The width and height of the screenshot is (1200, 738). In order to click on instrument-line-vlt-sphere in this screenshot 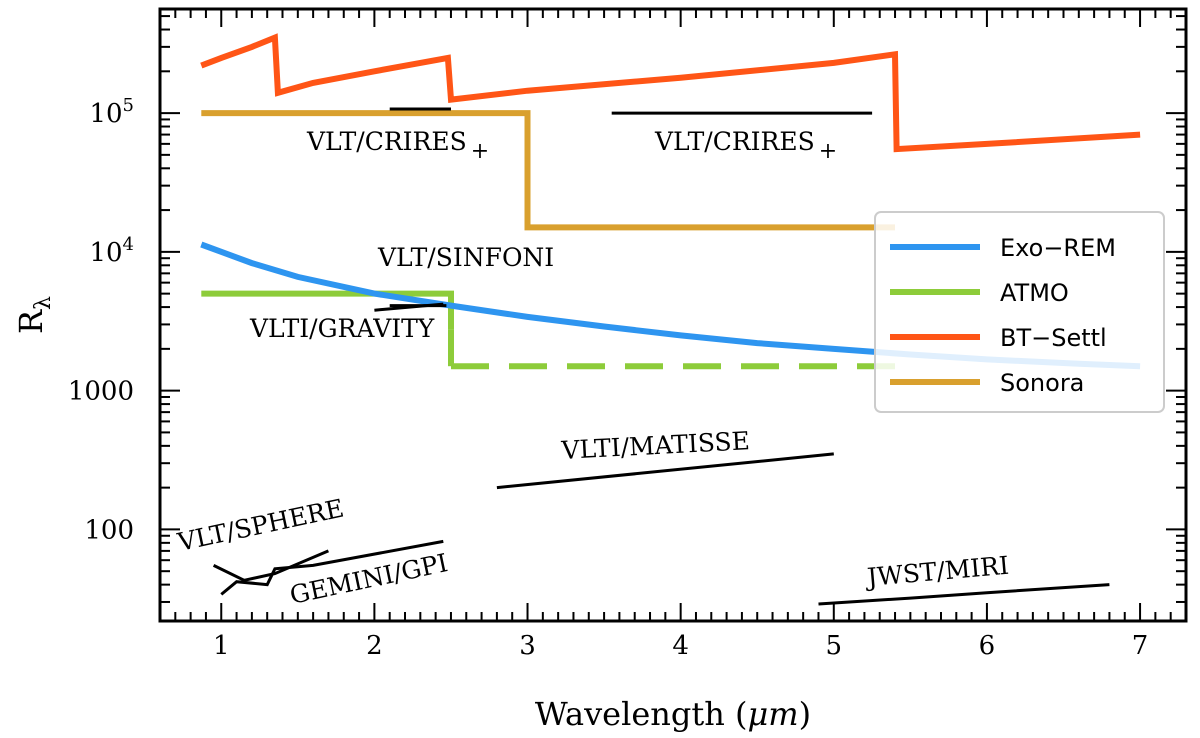, I will do `click(270, 565)`.